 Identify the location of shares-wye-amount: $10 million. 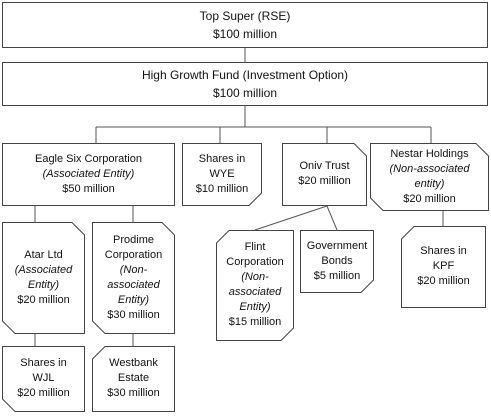
(222, 189).